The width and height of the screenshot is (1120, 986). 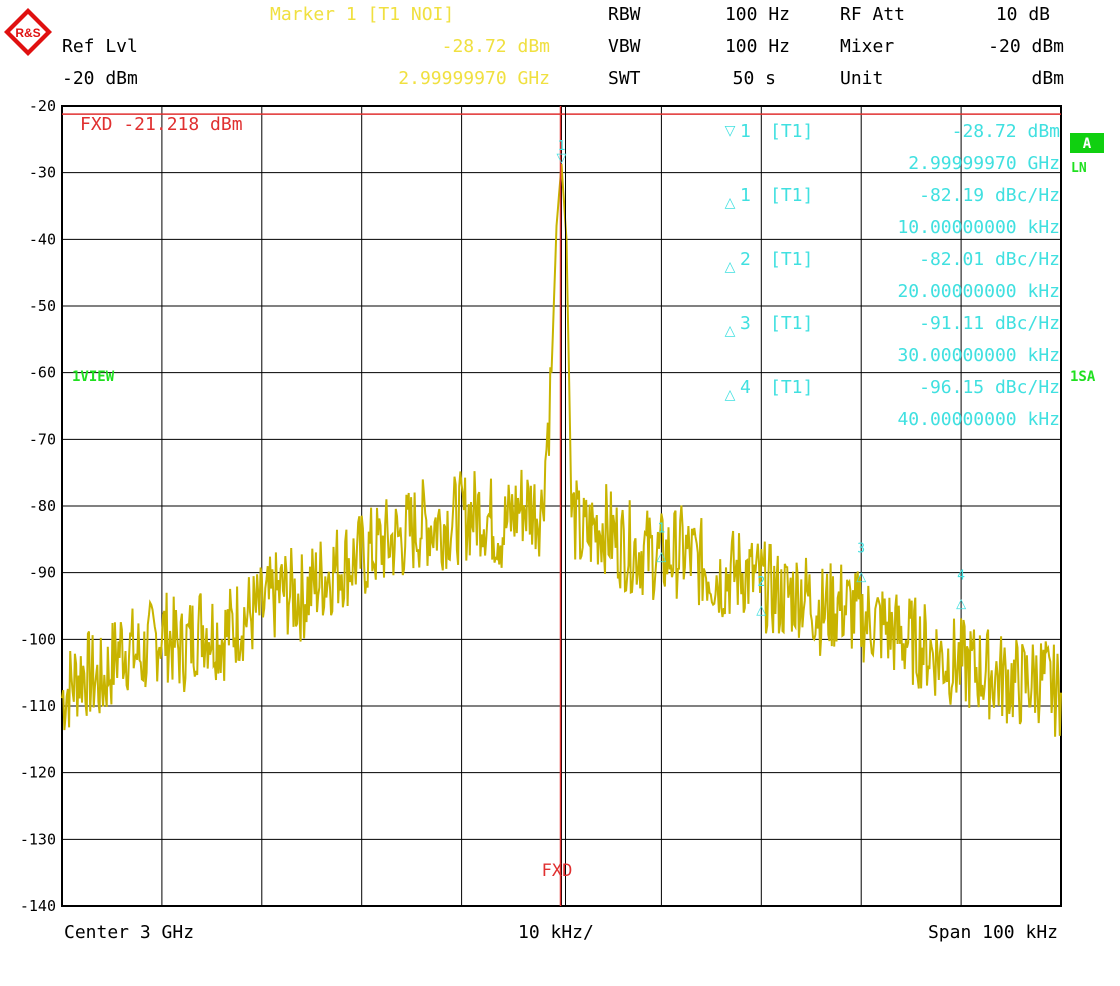 What do you see at coordinates (624, 14) in the screenshot?
I see `rbw-label: RBW` at bounding box center [624, 14].